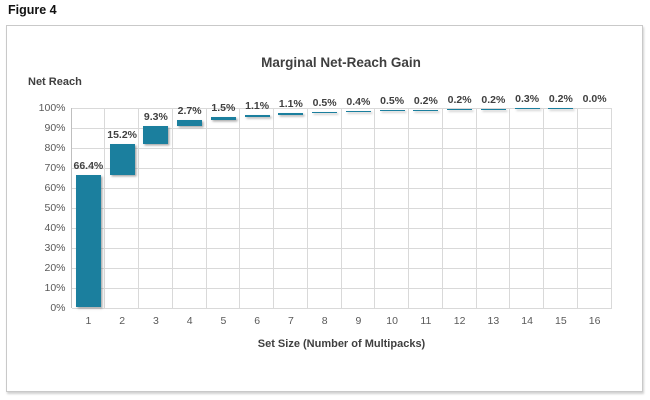 The width and height of the screenshot is (650, 400). Describe the element at coordinates (358, 102) in the screenshot. I see `bar-data-label: 0.4%` at that location.